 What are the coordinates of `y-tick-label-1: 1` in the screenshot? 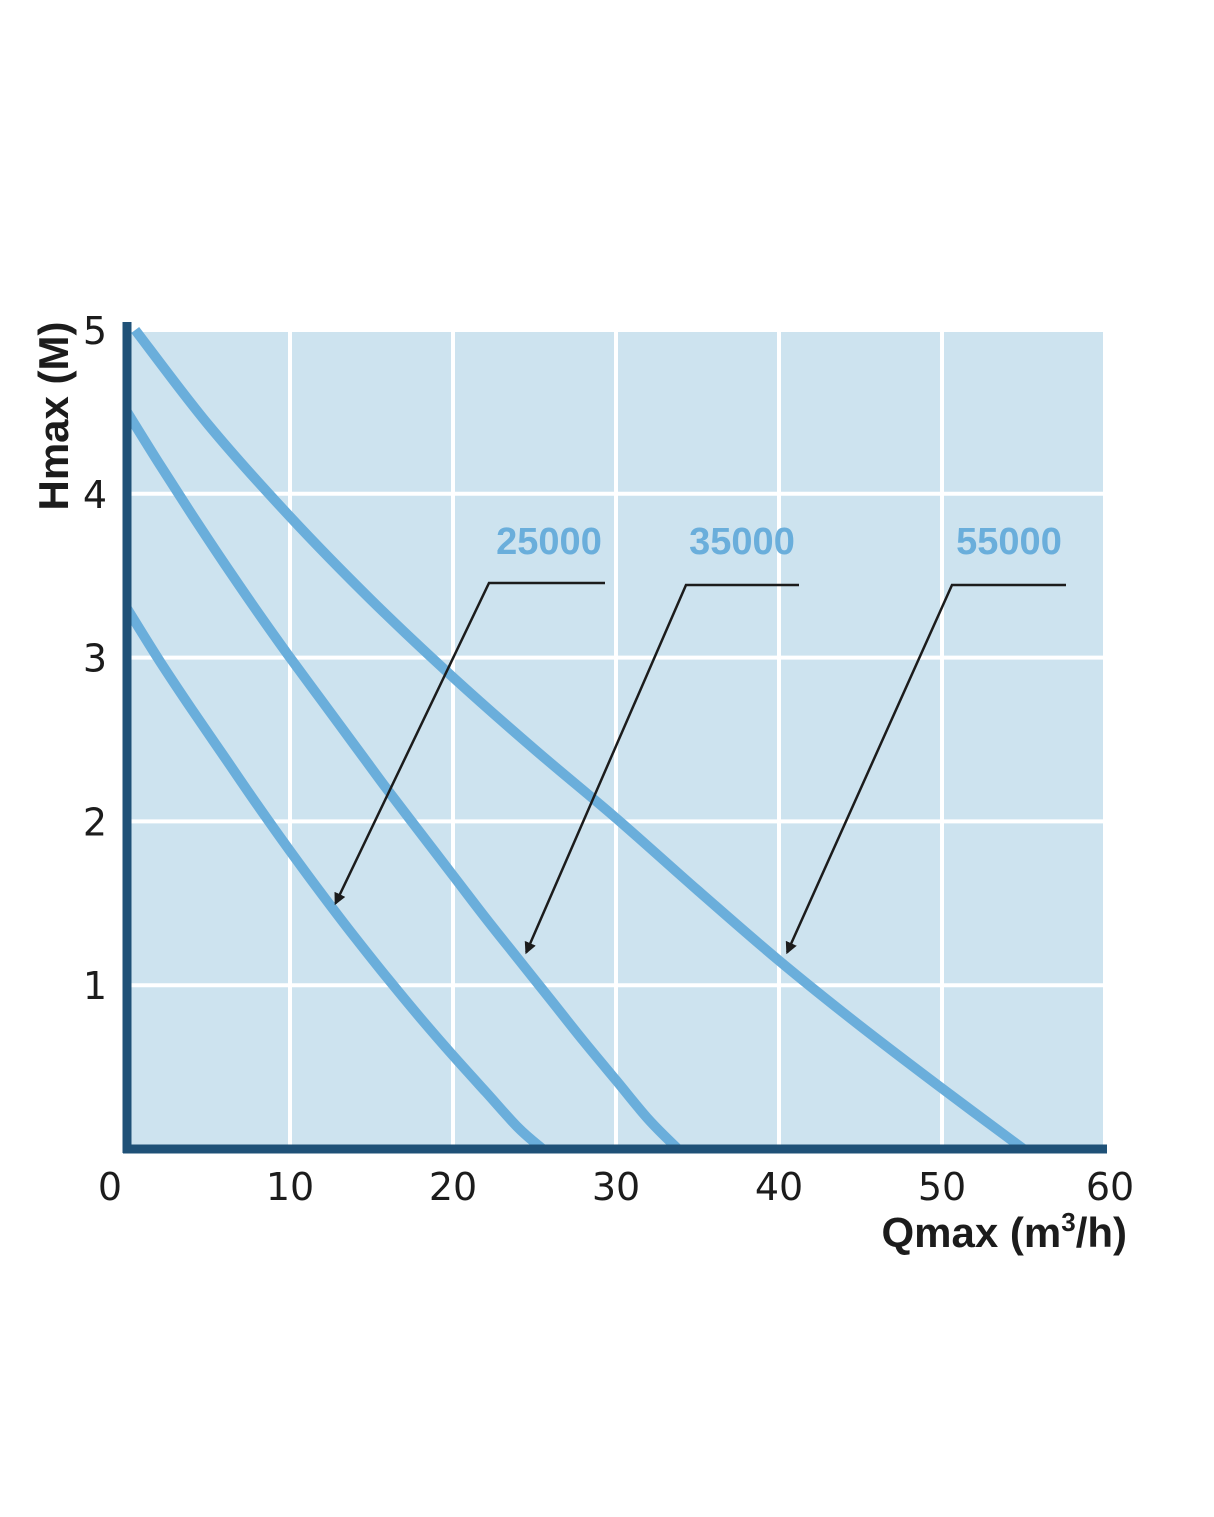 It's located at (95, 986).